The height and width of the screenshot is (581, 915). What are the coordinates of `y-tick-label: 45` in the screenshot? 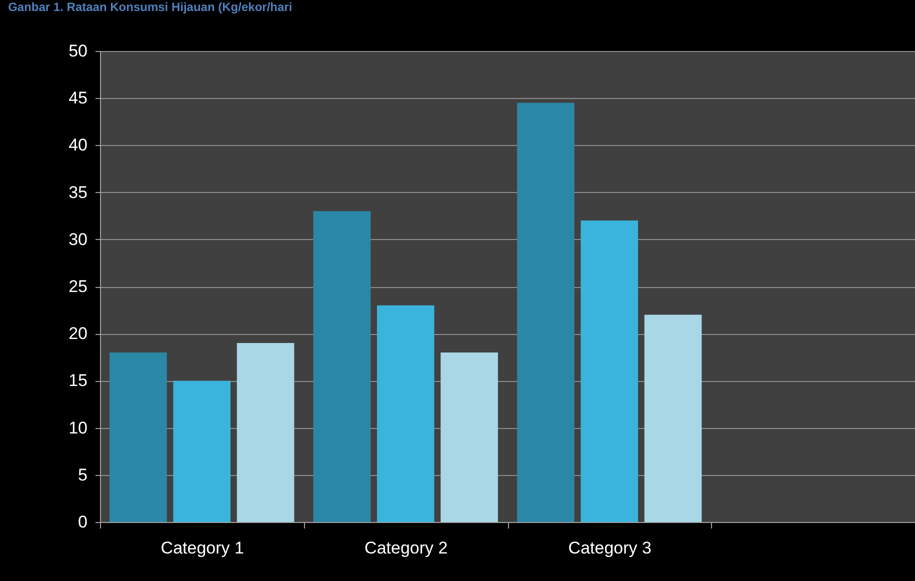 It's located at (78, 98).